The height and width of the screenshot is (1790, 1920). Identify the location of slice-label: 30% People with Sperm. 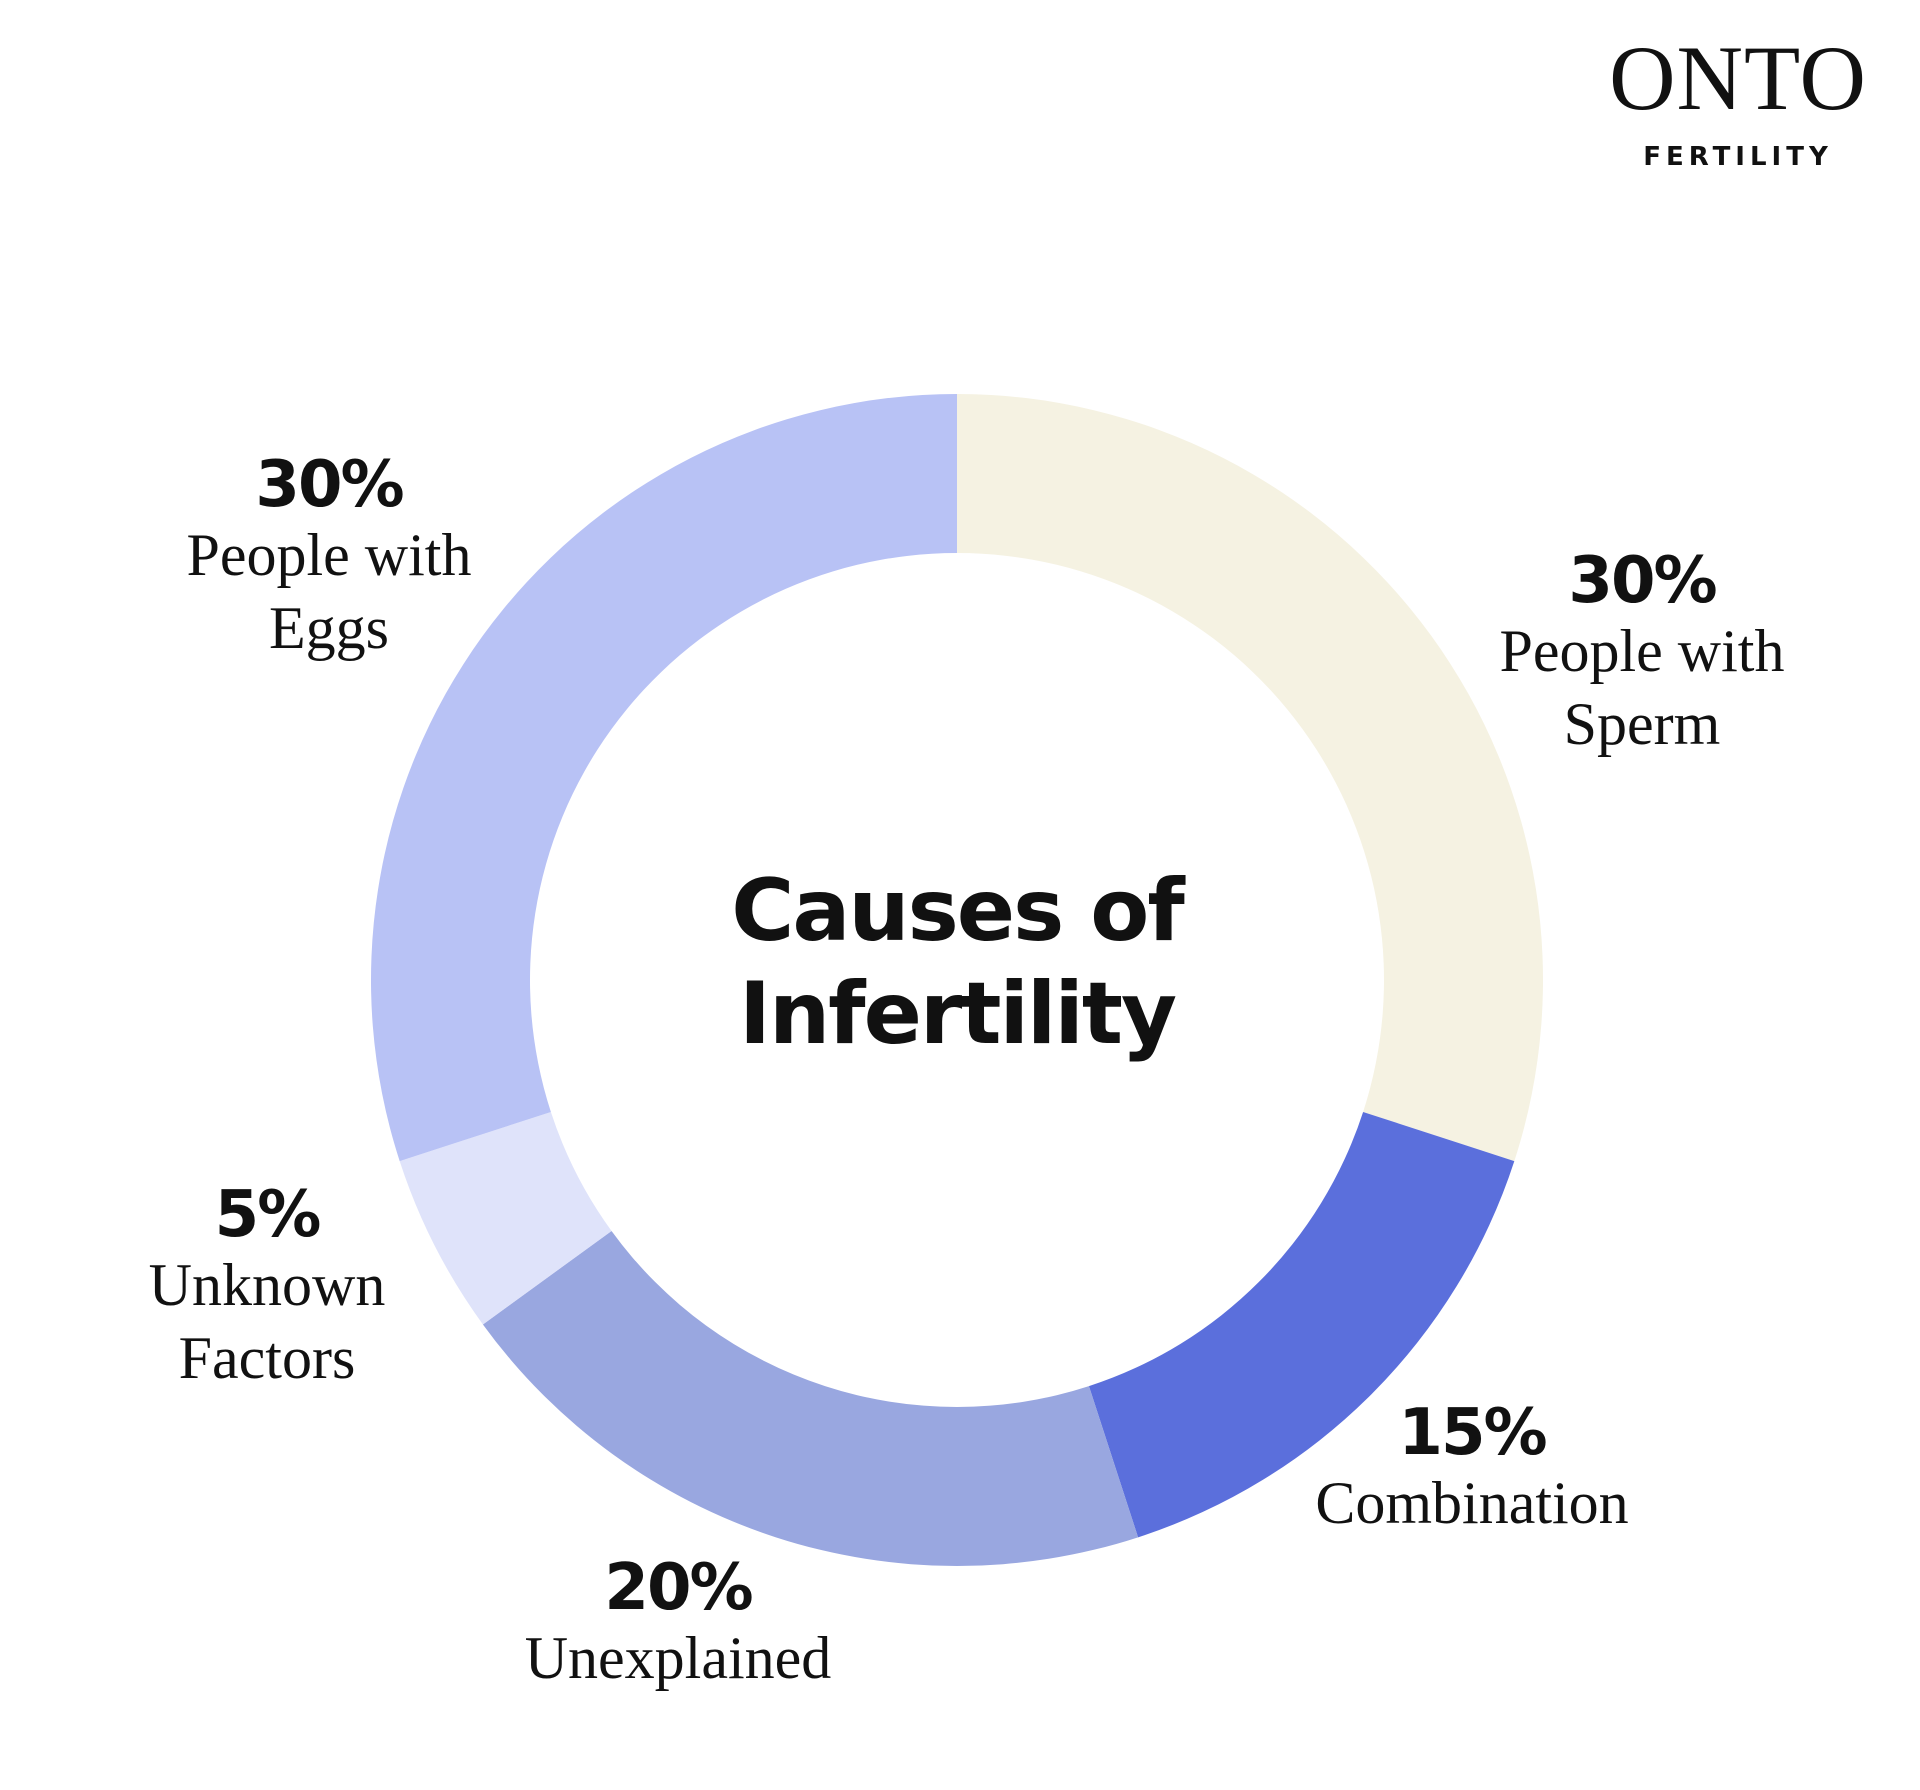
(1642, 653).